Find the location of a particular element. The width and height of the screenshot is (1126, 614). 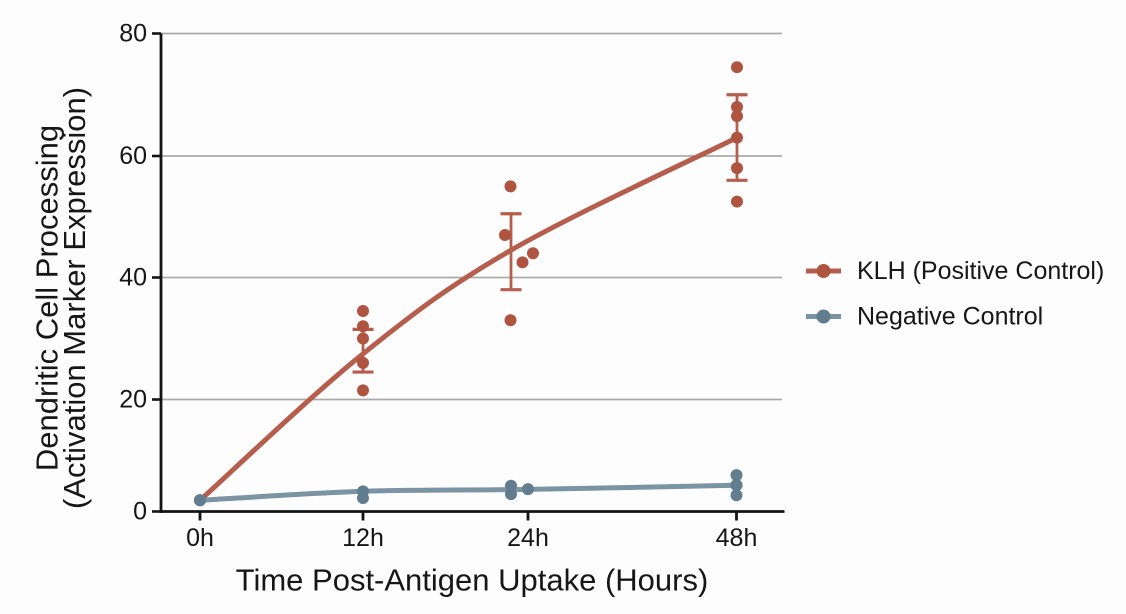

x-tick-label-48h: 48h is located at coordinates (737, 538).